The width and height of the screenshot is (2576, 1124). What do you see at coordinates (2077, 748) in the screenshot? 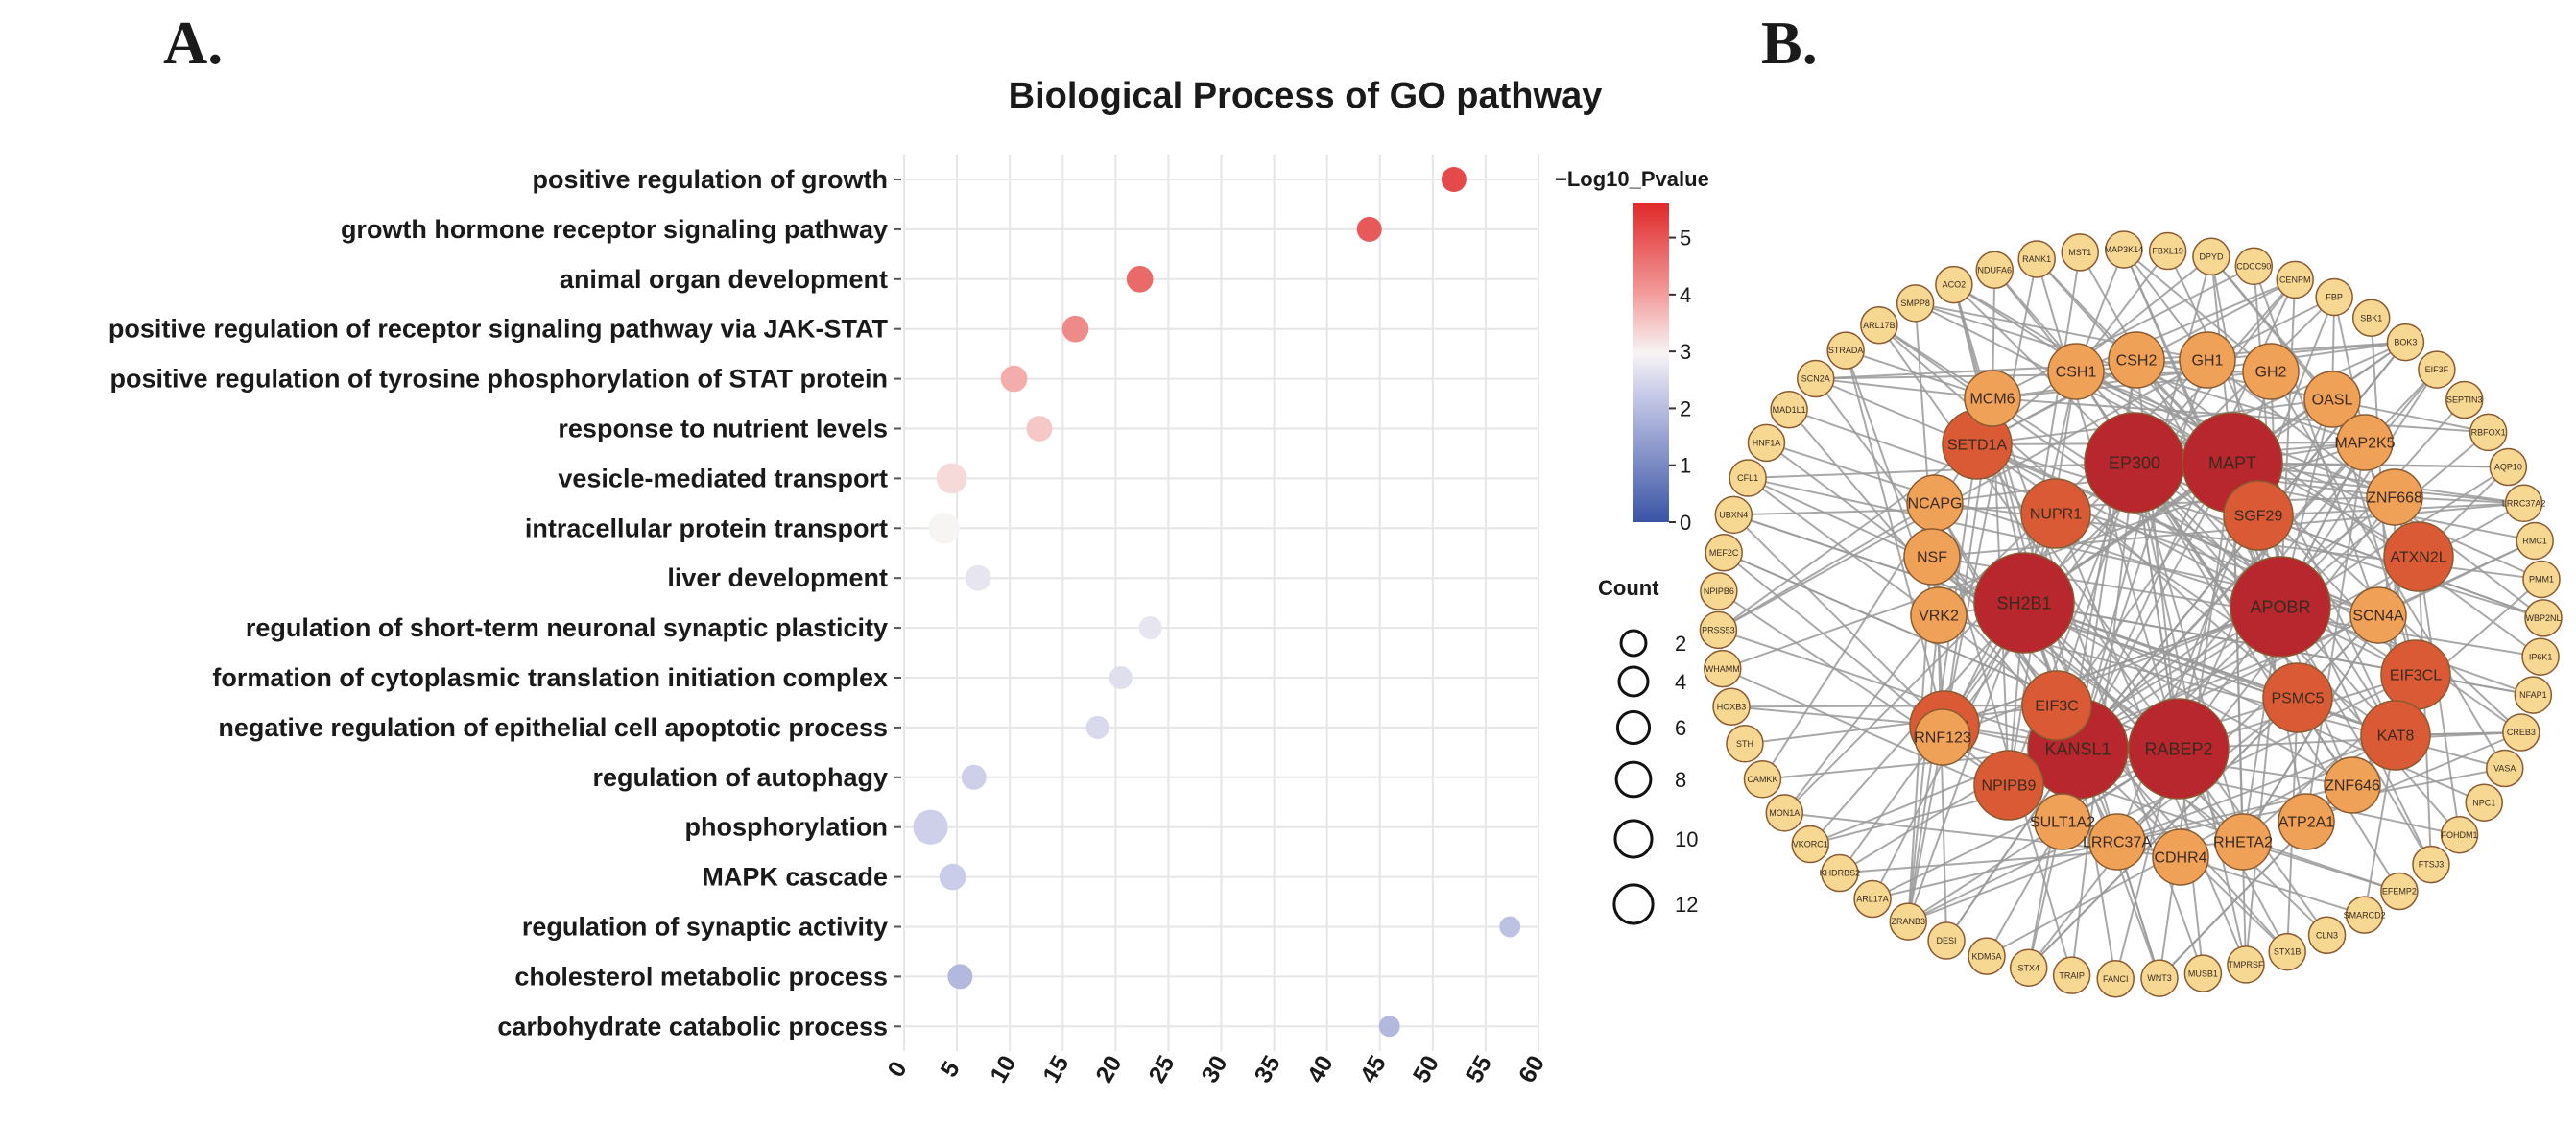
I see `network-node-label: KANSL1` at bounding box center [2077, 748].